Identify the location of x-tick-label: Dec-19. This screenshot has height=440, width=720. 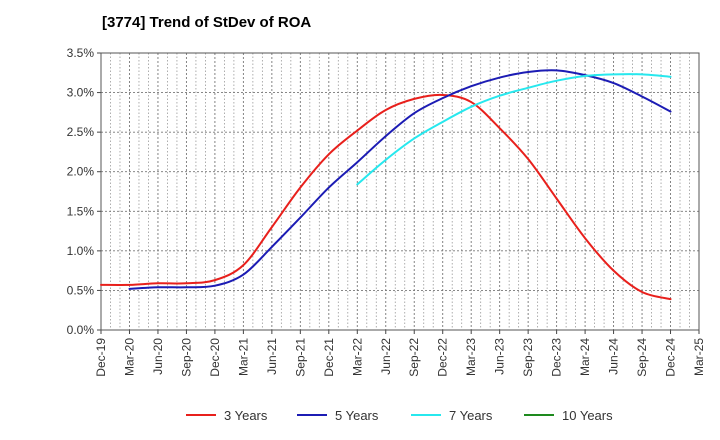
(101, 357).